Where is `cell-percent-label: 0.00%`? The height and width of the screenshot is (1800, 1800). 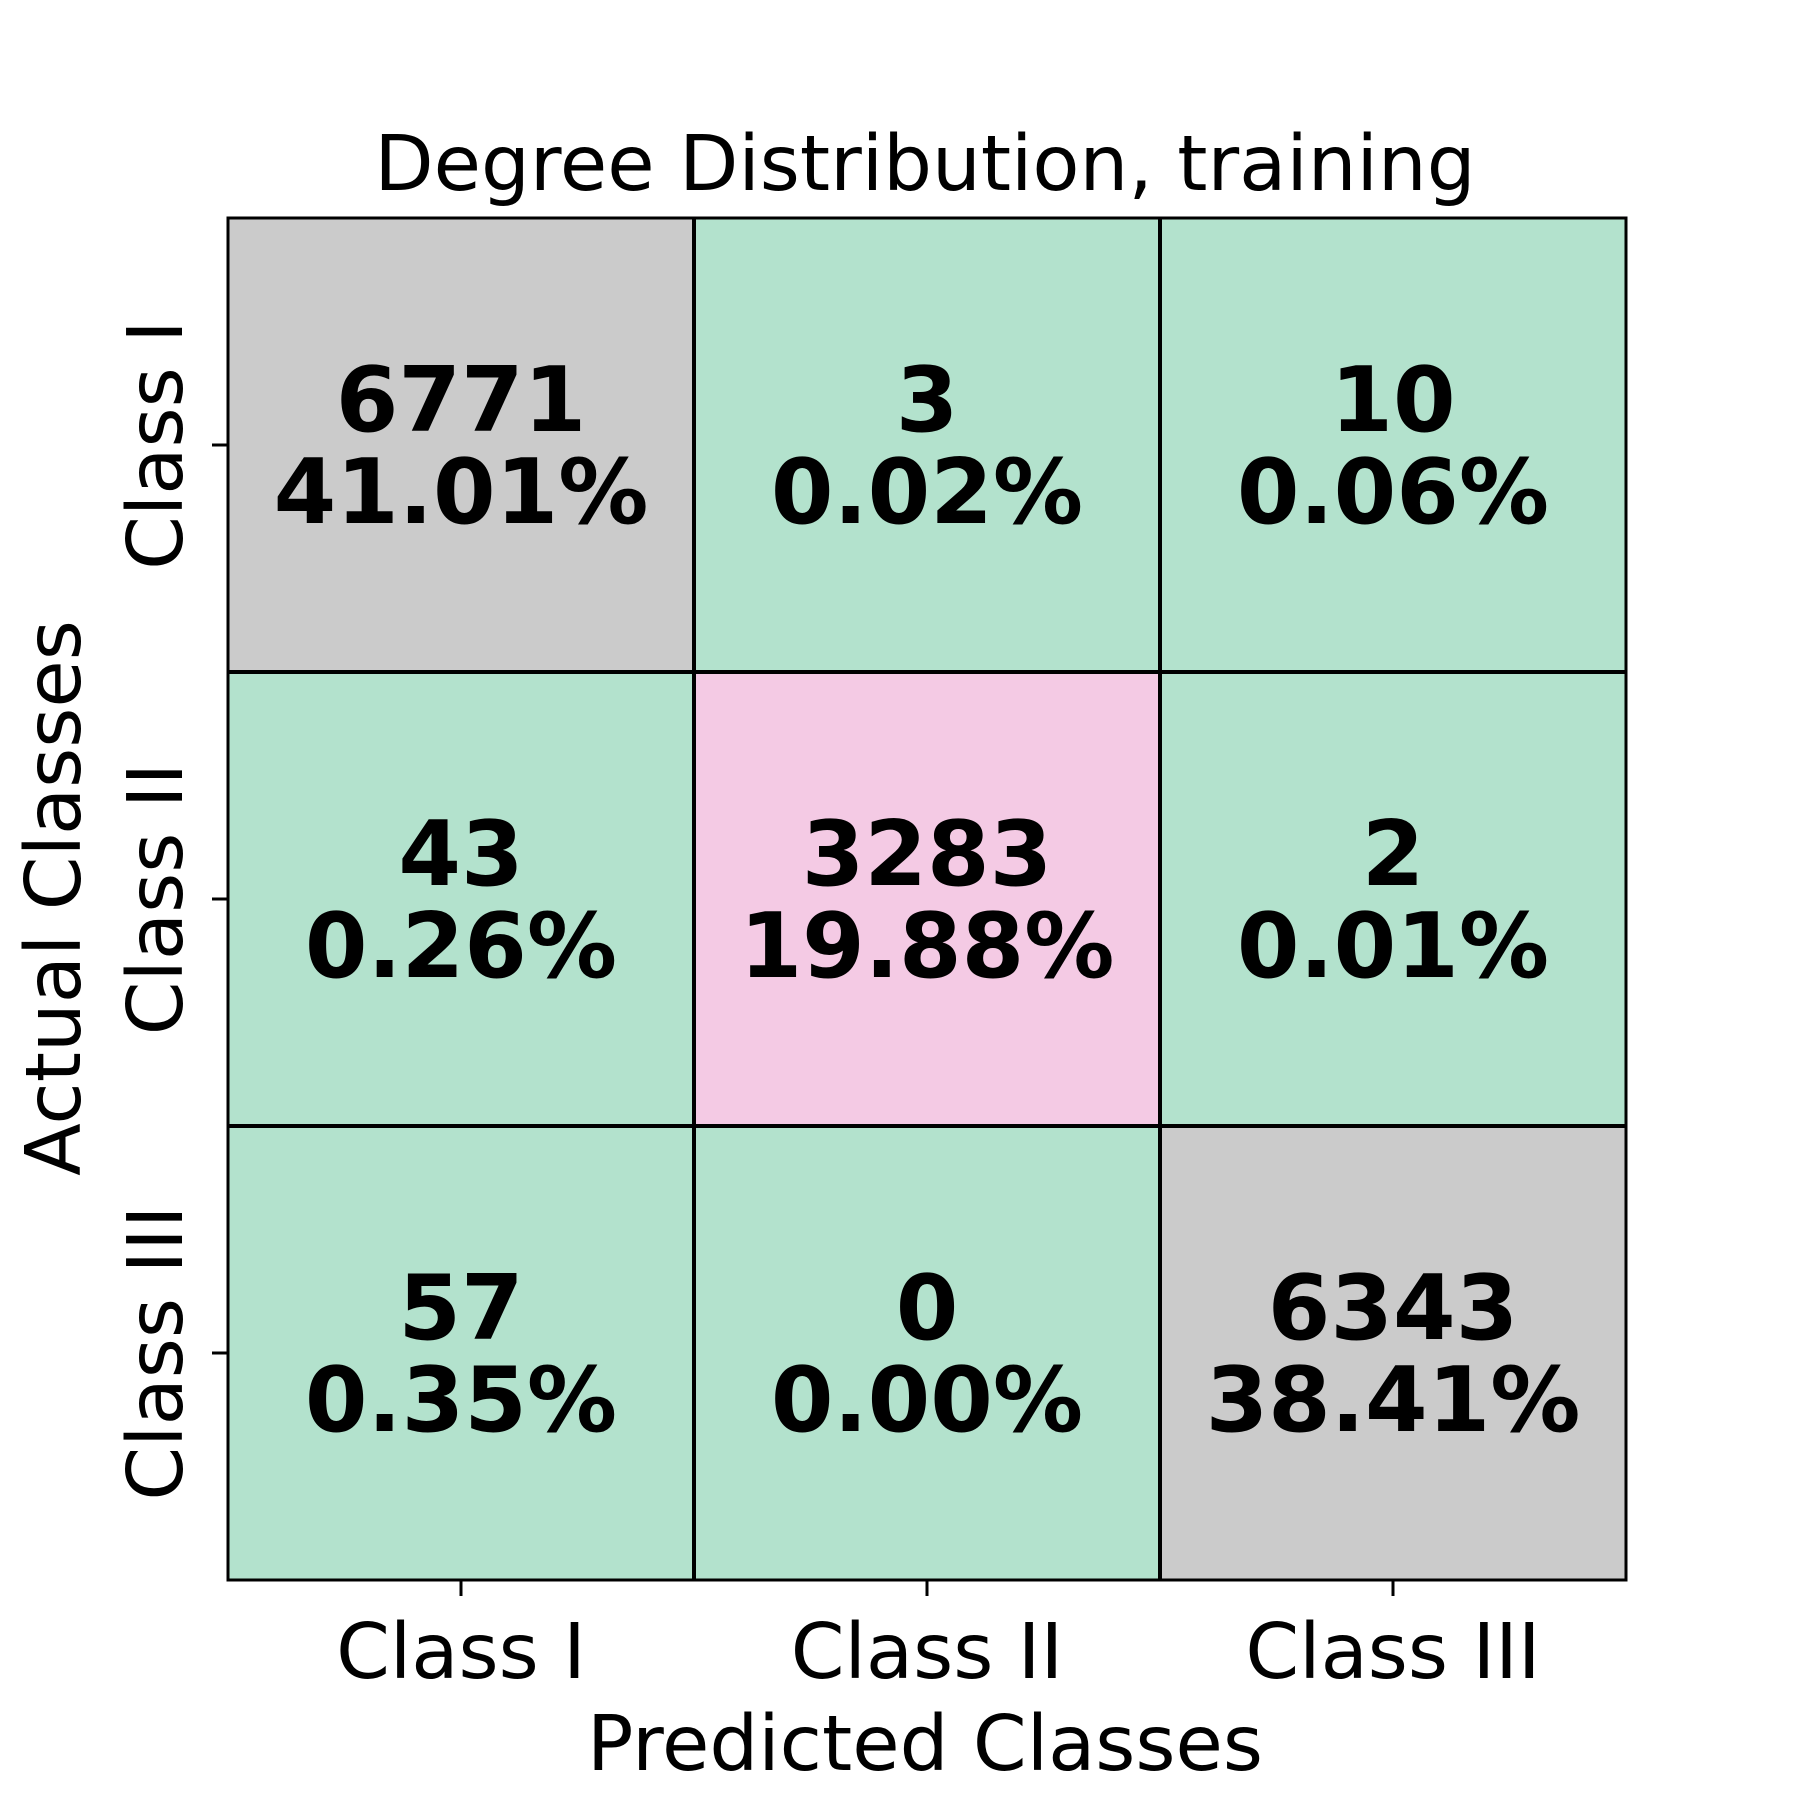 cell-percent-label: 0.00% is located at coordinates (927, 1400).